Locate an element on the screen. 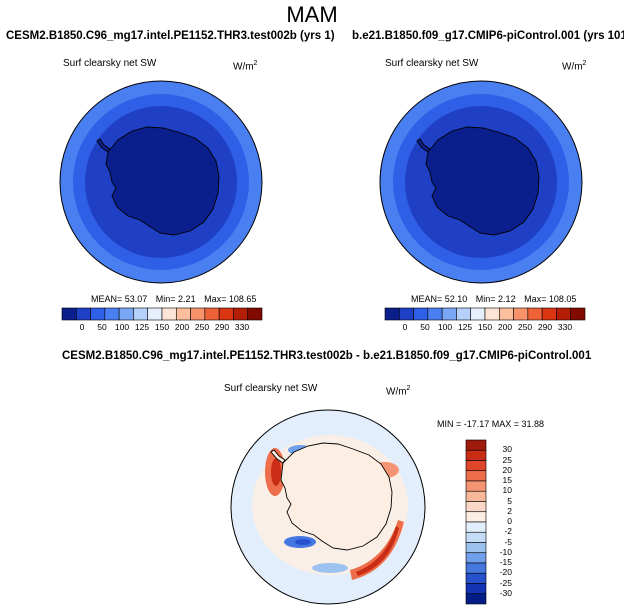 The width and height of the screenshot is (624, 610). antarctica-outline is located at coordinates (336, 496).